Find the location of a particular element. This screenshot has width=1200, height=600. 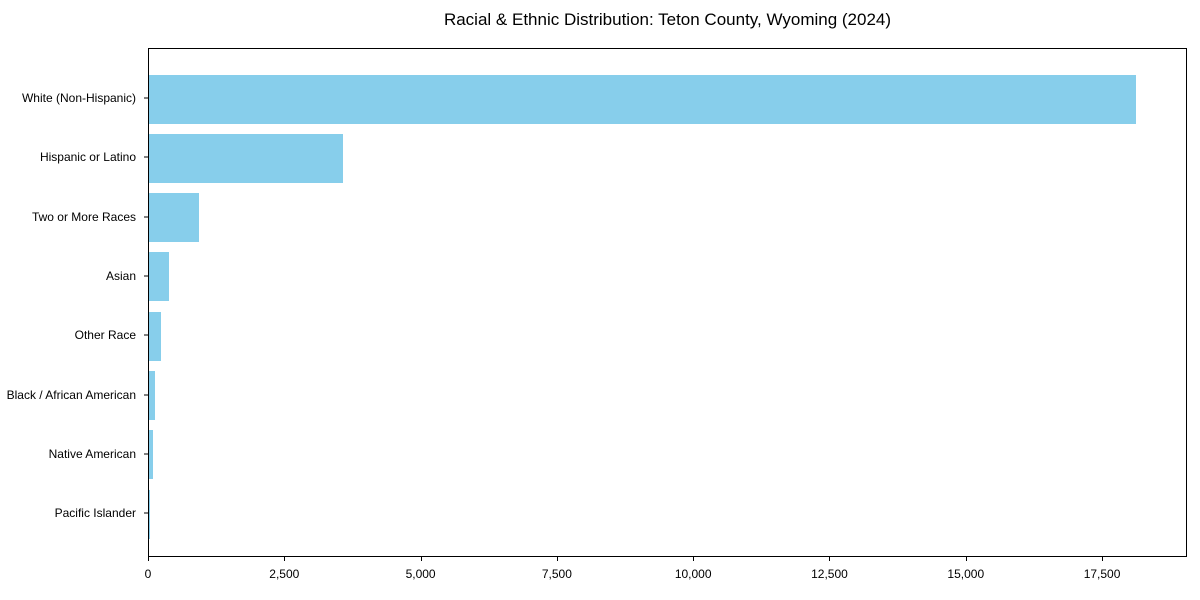

x-axis-label: 0 is located at coordinates (148, 574).